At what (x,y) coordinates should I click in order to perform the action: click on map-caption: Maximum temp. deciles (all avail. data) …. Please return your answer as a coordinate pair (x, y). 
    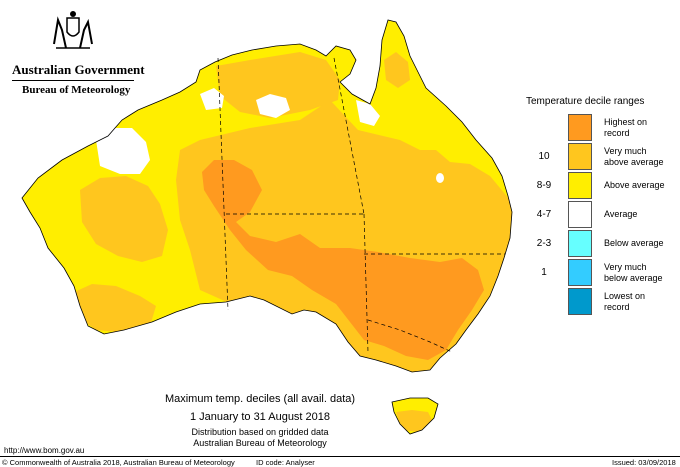
    Looking at the image, I should click on (260, 420).